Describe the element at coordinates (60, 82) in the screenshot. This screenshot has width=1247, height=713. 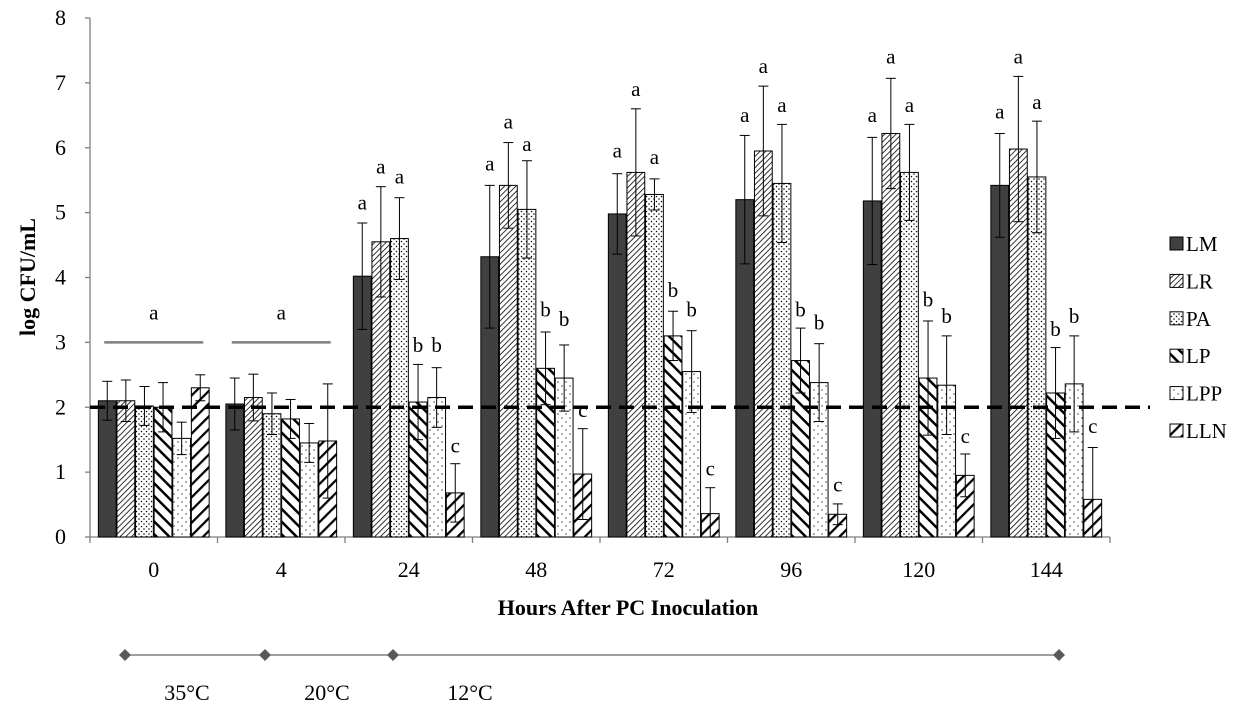
I see `y-tick-label: 7` at that location.